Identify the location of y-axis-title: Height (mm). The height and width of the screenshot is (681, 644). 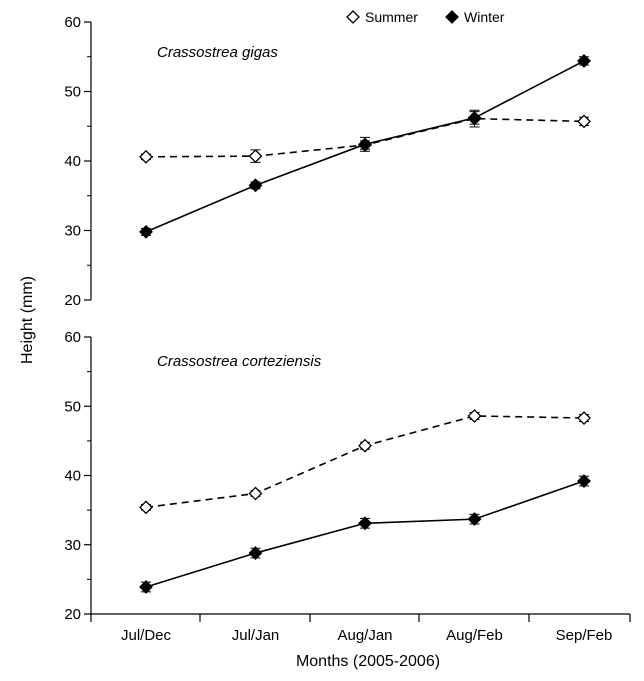
(27, 320).